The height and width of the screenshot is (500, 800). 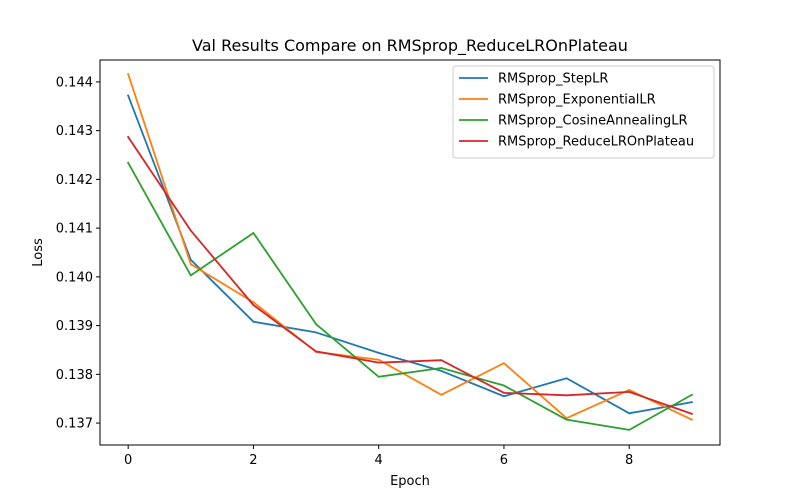 What do you see at coordinates (504, 460) in the screenshot?
I see `x-tick-label: 6` at bounding box center [504, 460].